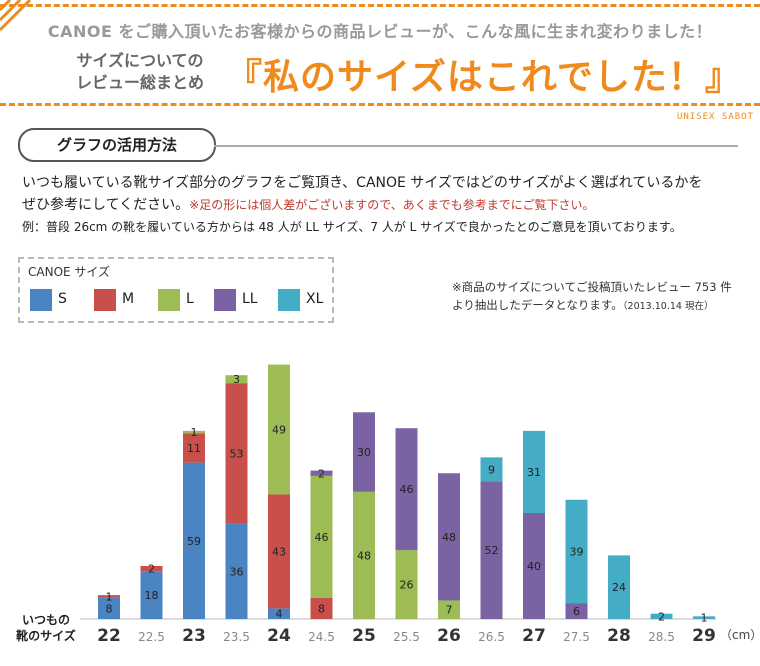 The image size is (760, 666). Describe the element at coordinates (380, 104) in the screenshot. I see `bottom-dashed-border` at that location.